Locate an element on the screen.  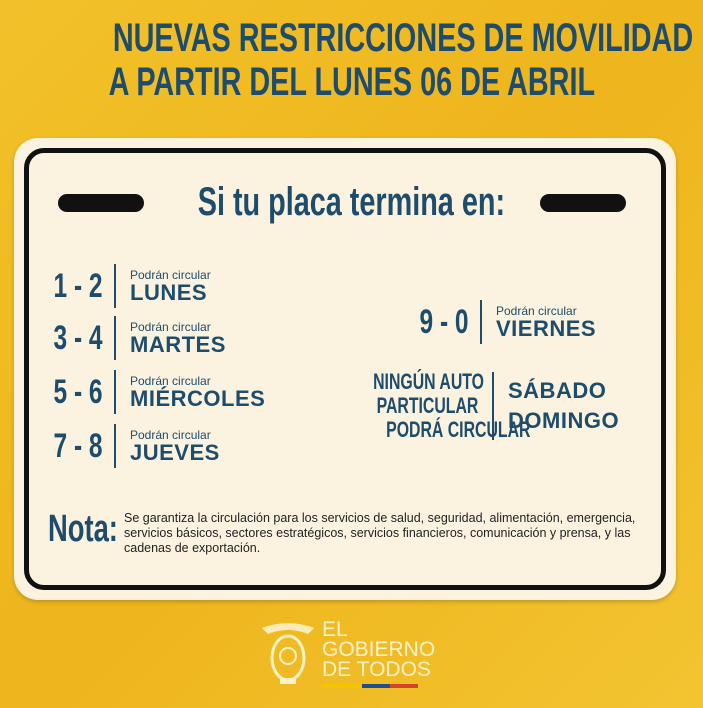
day: VIERNES is located at coordinates (546, 328).